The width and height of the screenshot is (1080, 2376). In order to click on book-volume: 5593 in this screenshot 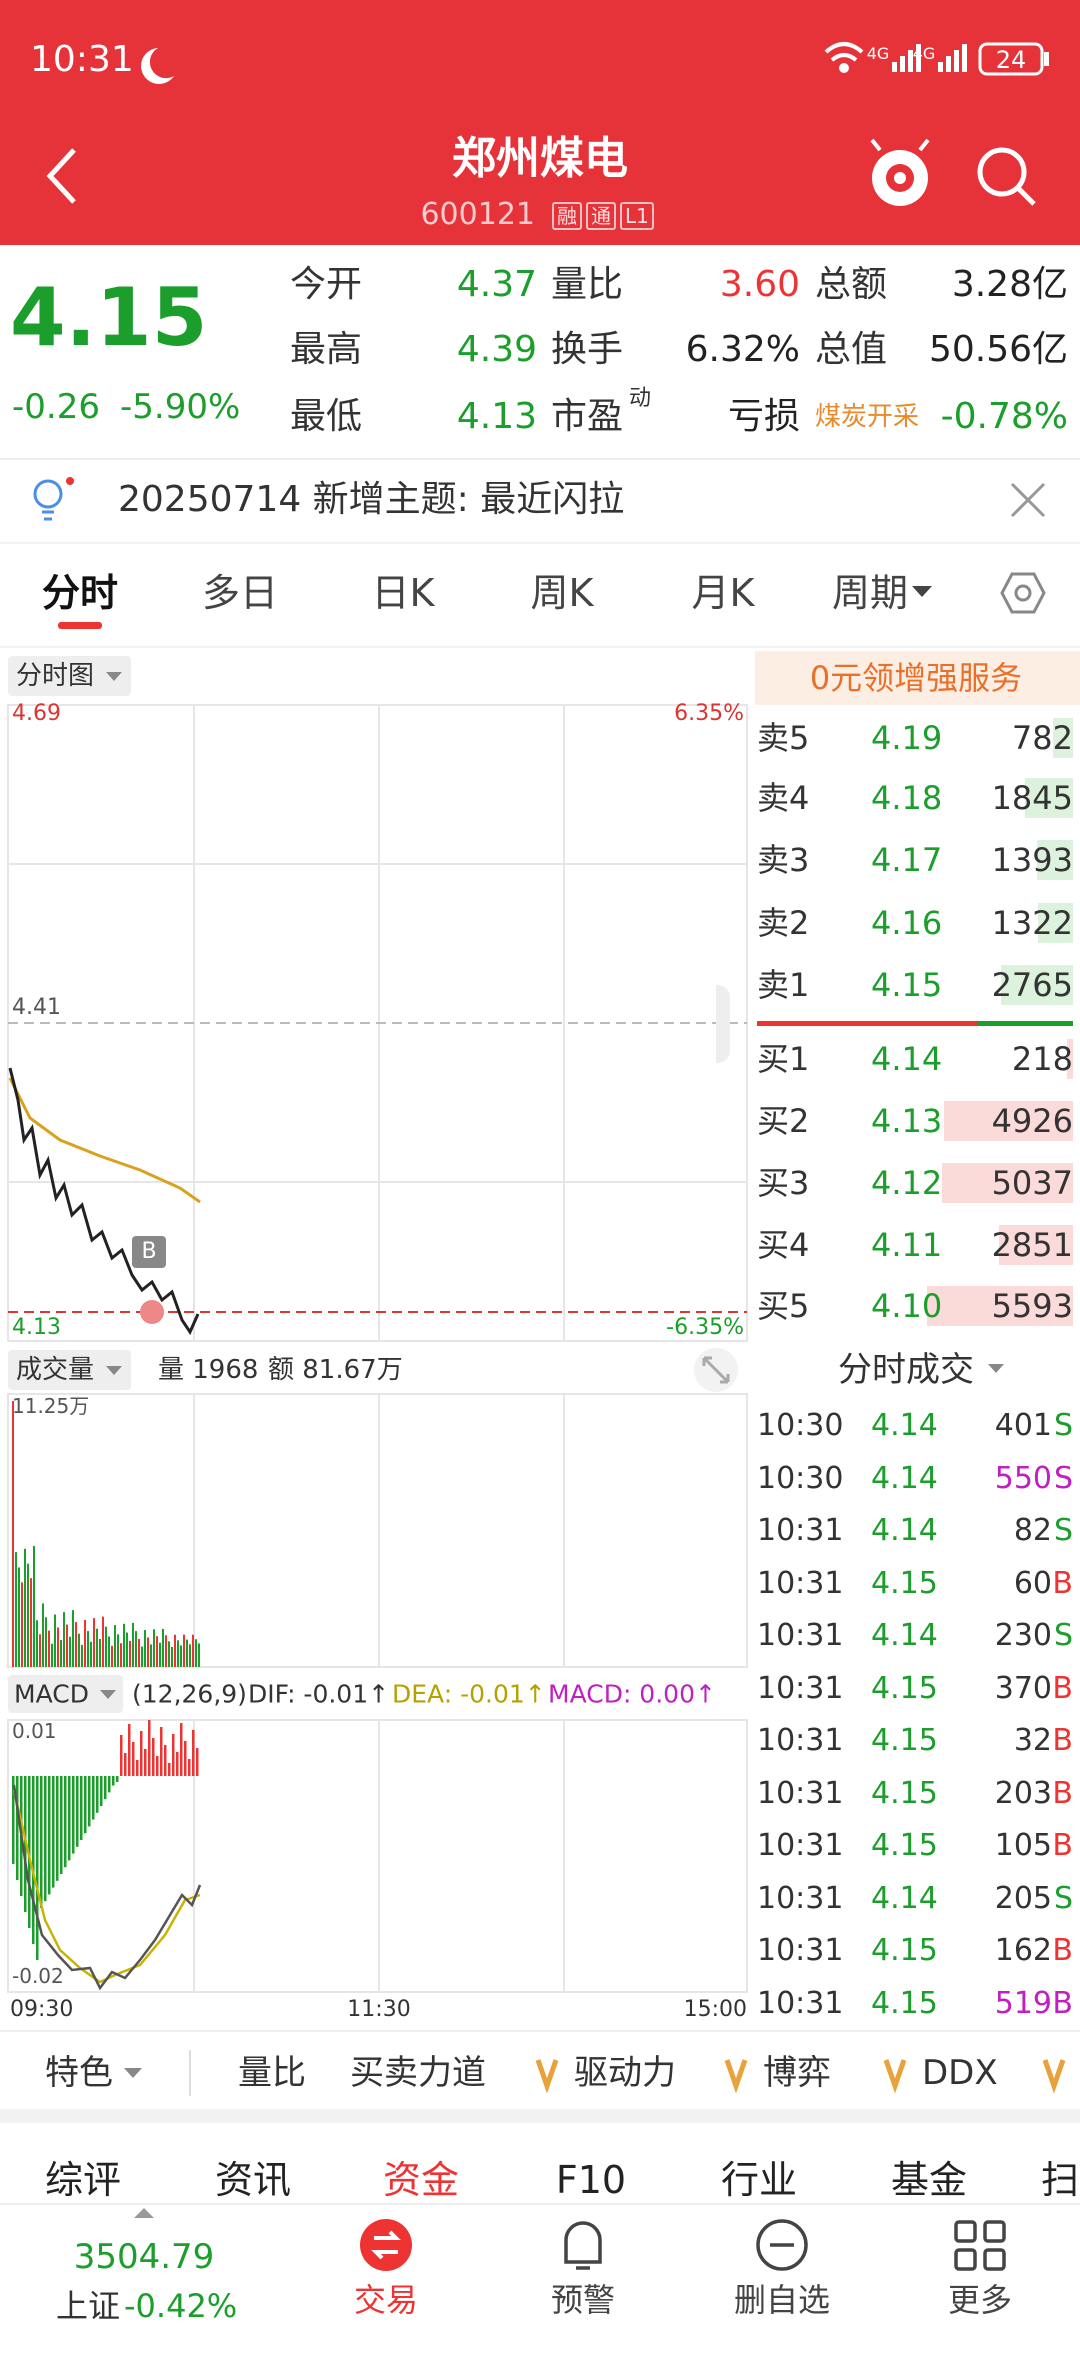, I will do `click(1032, 1306)`.